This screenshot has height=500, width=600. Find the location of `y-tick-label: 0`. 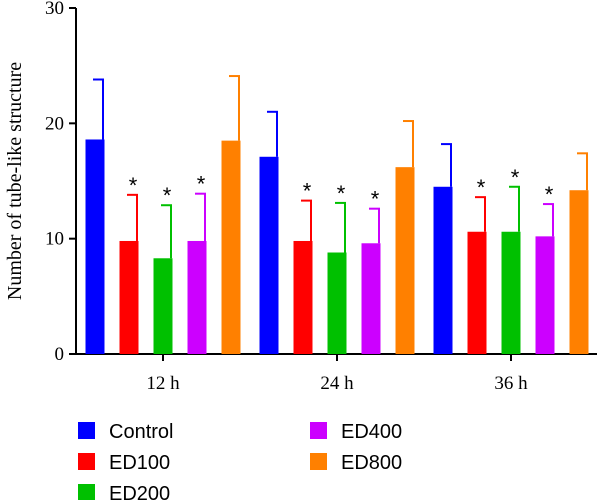

y-tick-label: 0 is located at coordinates (60, 354).